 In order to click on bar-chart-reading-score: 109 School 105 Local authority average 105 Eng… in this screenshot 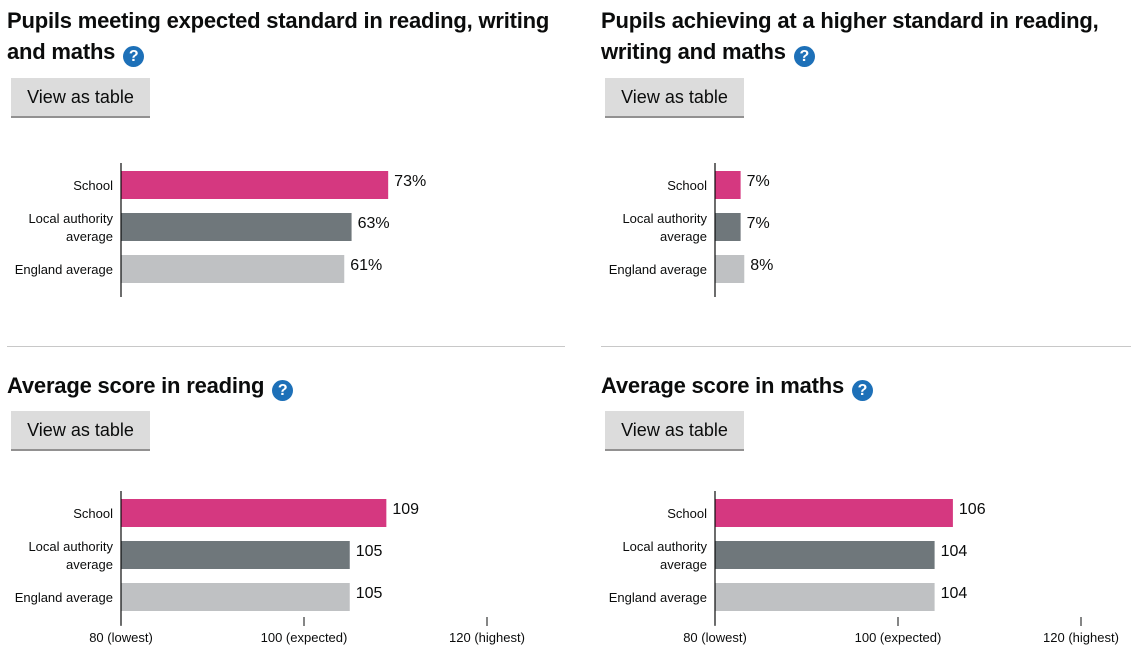, I will do `click(270, 568)`.